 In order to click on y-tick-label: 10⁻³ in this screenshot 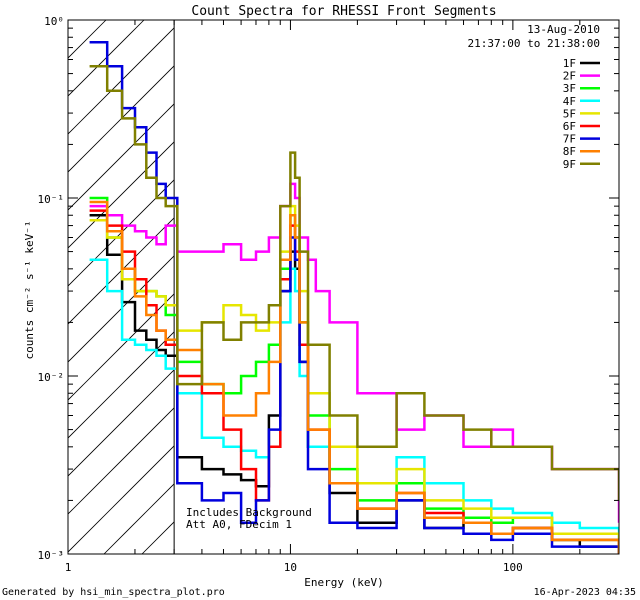, I will do `click(51, 555)`.